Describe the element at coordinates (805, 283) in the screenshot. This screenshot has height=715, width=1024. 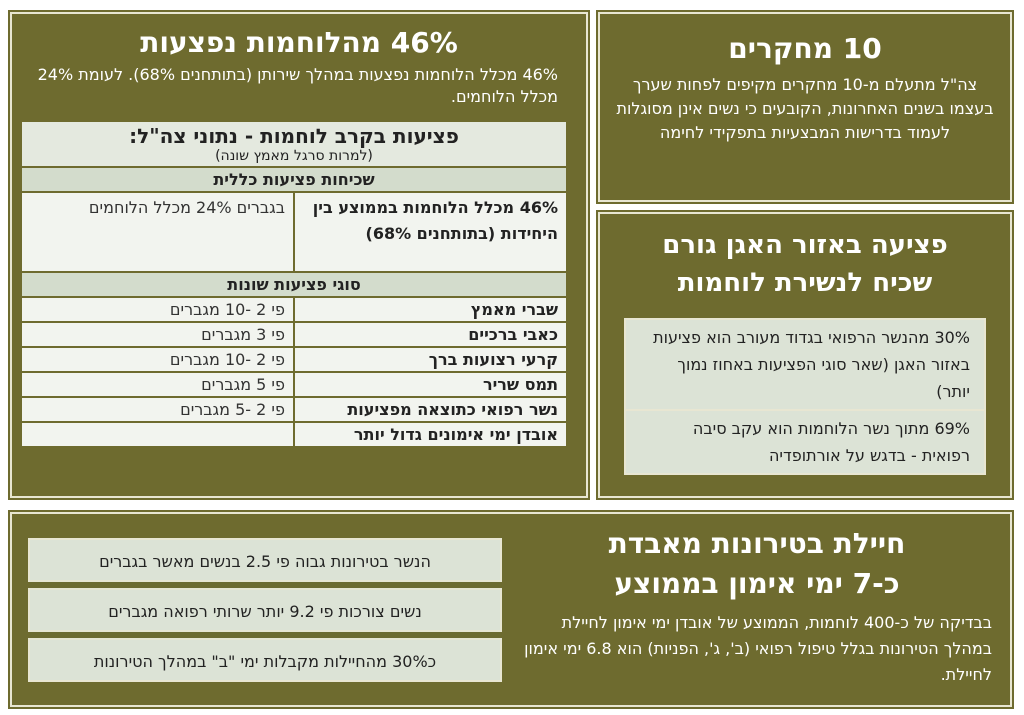
I see `pelvic-title-line2: שכיח לנשירת לוחמות` at that location.